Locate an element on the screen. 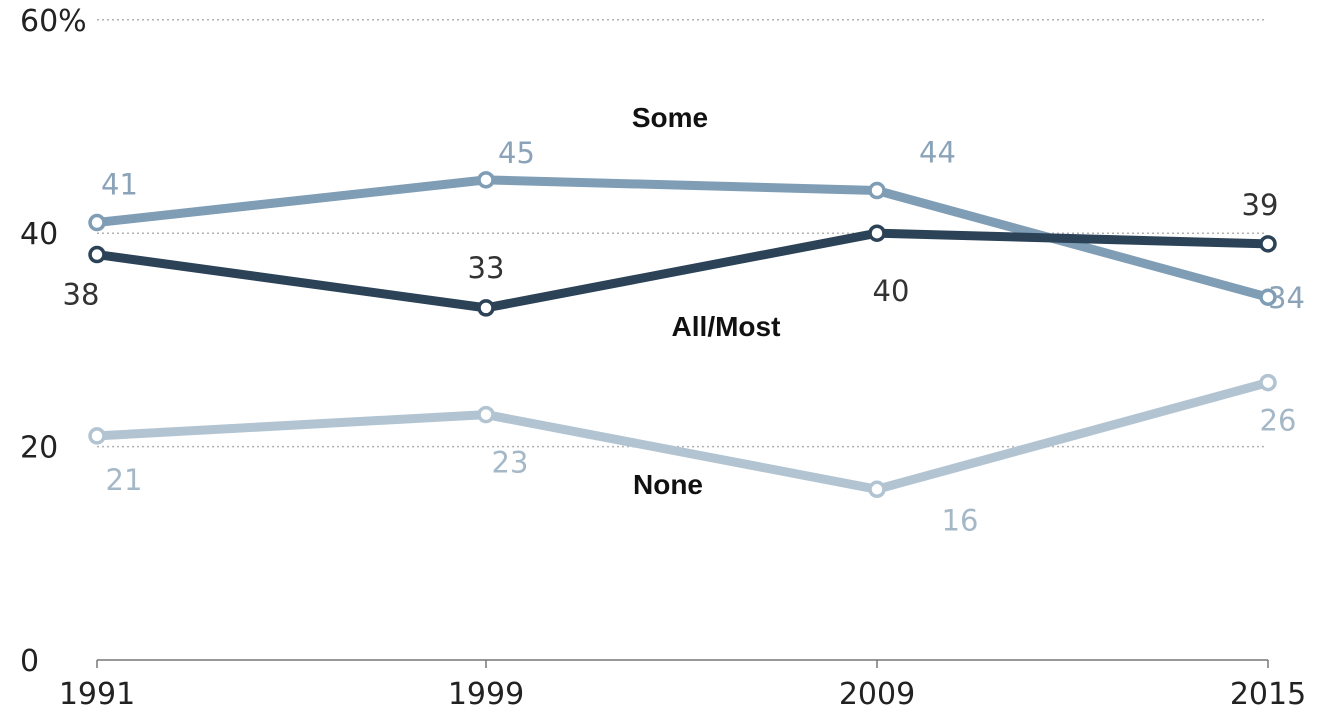 The image size is (1334, 709). series-line-none is located at coordinates (682, 436).